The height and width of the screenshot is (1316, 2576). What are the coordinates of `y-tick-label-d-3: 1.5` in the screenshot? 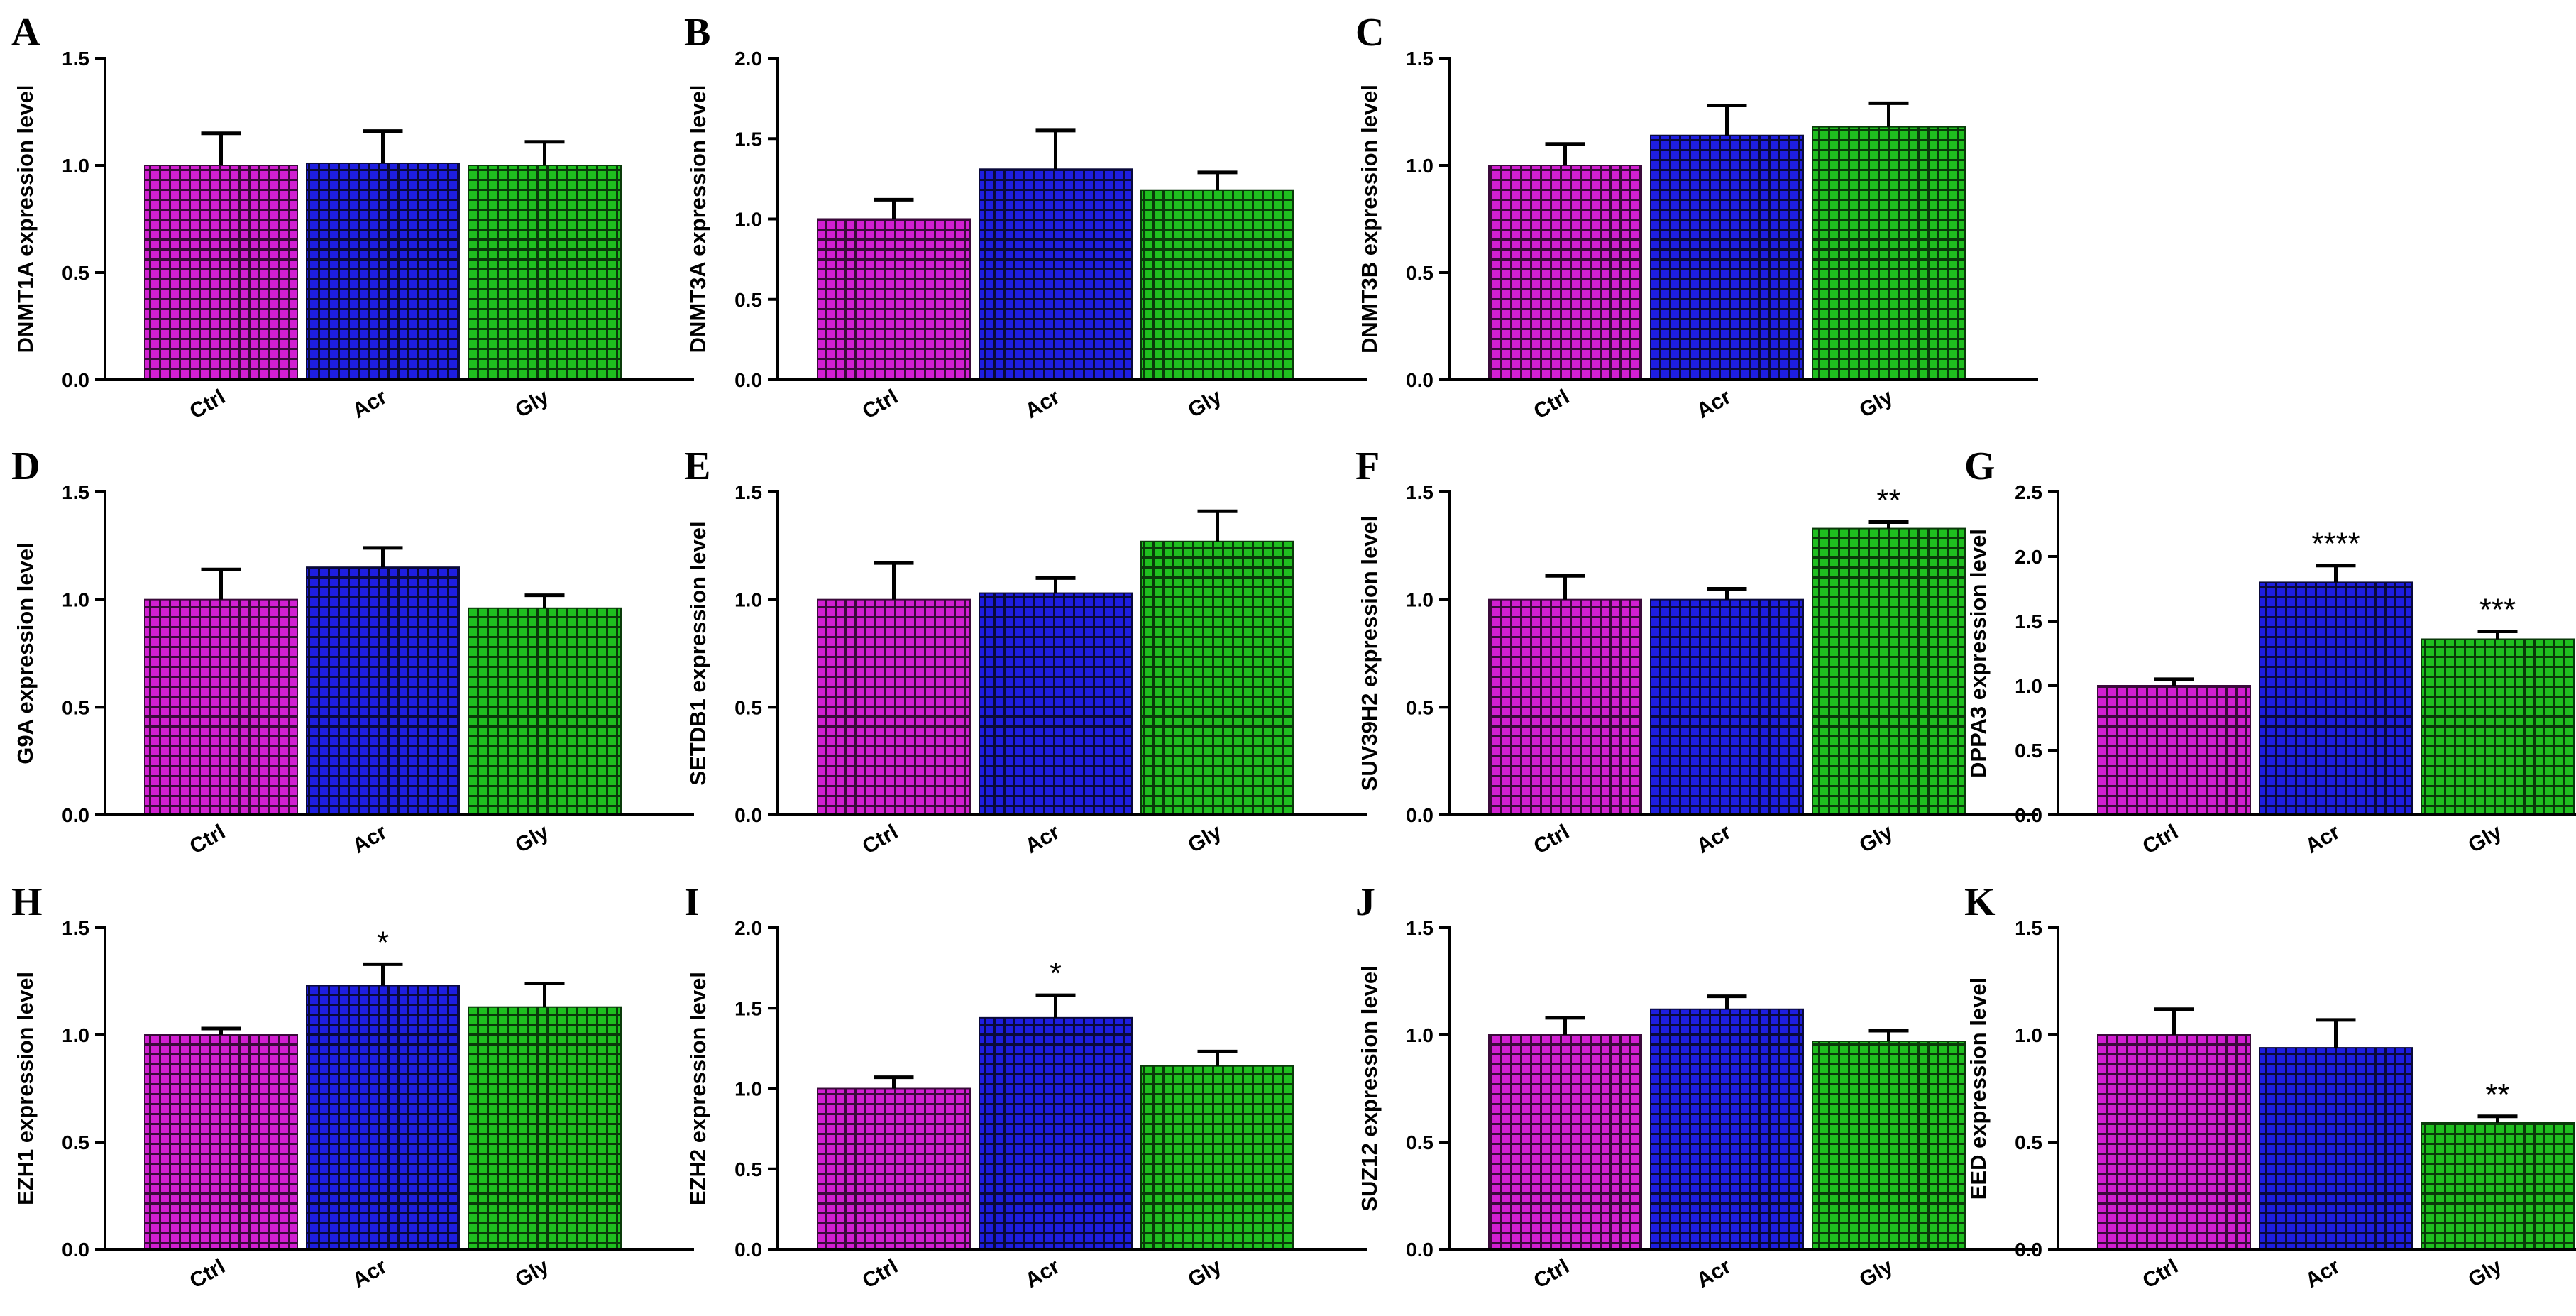 It's located at (75, 492).